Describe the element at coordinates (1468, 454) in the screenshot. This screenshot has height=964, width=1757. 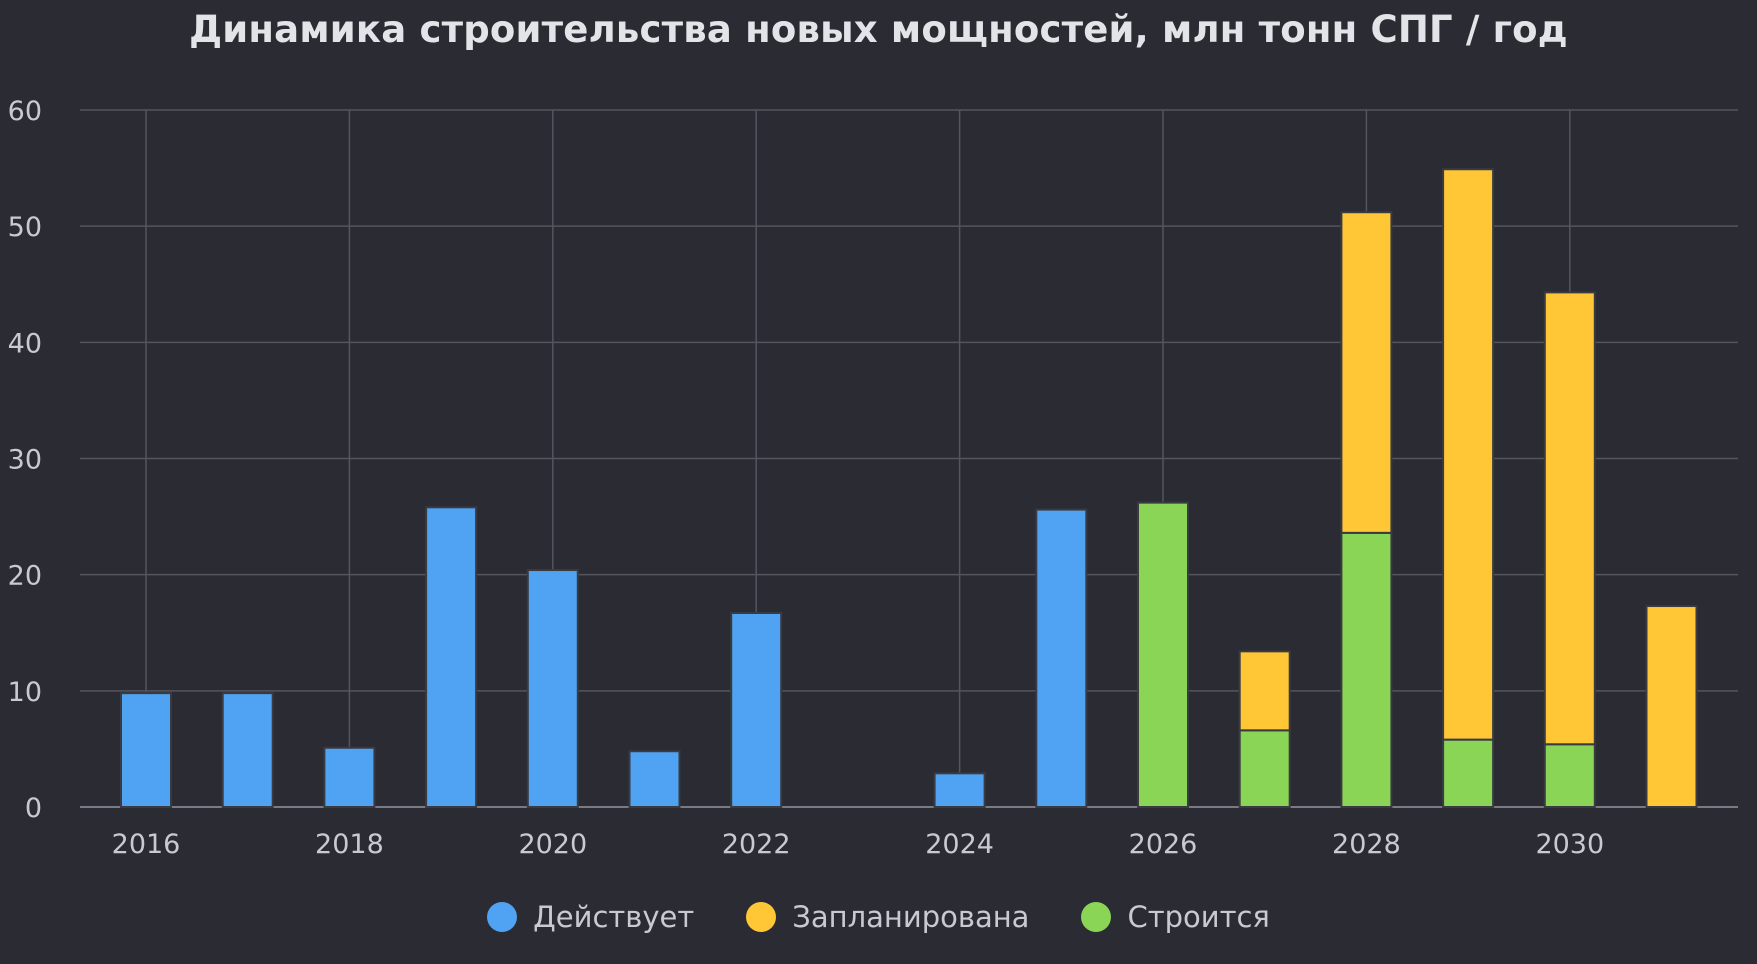
I see `bar-2029-Запланирована: Запланирована 2029: 49.1` at that location.